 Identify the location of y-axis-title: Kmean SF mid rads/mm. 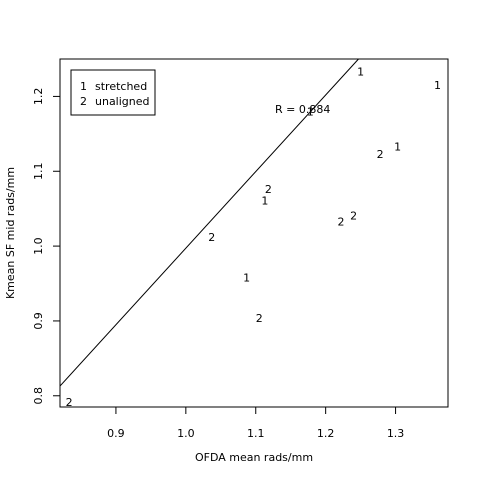
(10, 233).